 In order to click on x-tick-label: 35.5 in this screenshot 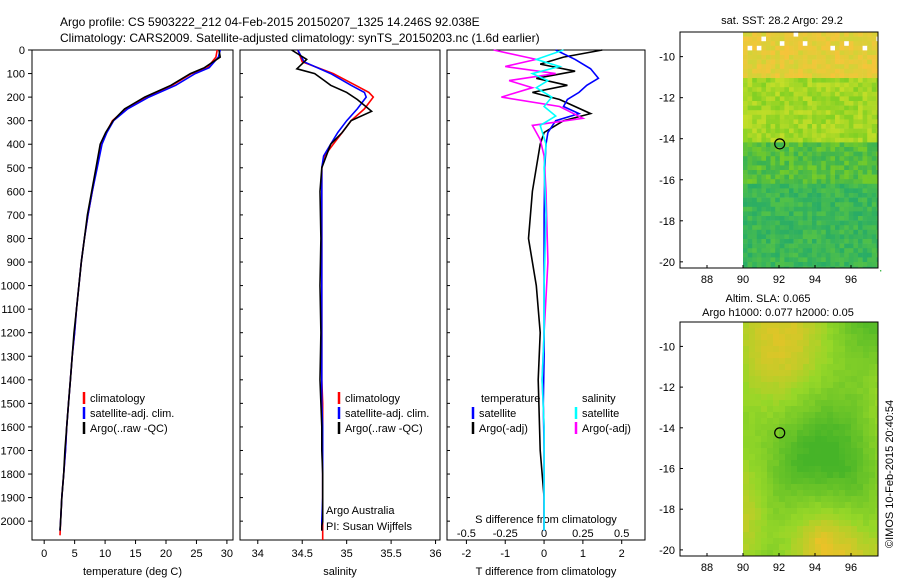, I will do `click(390, 554)`.